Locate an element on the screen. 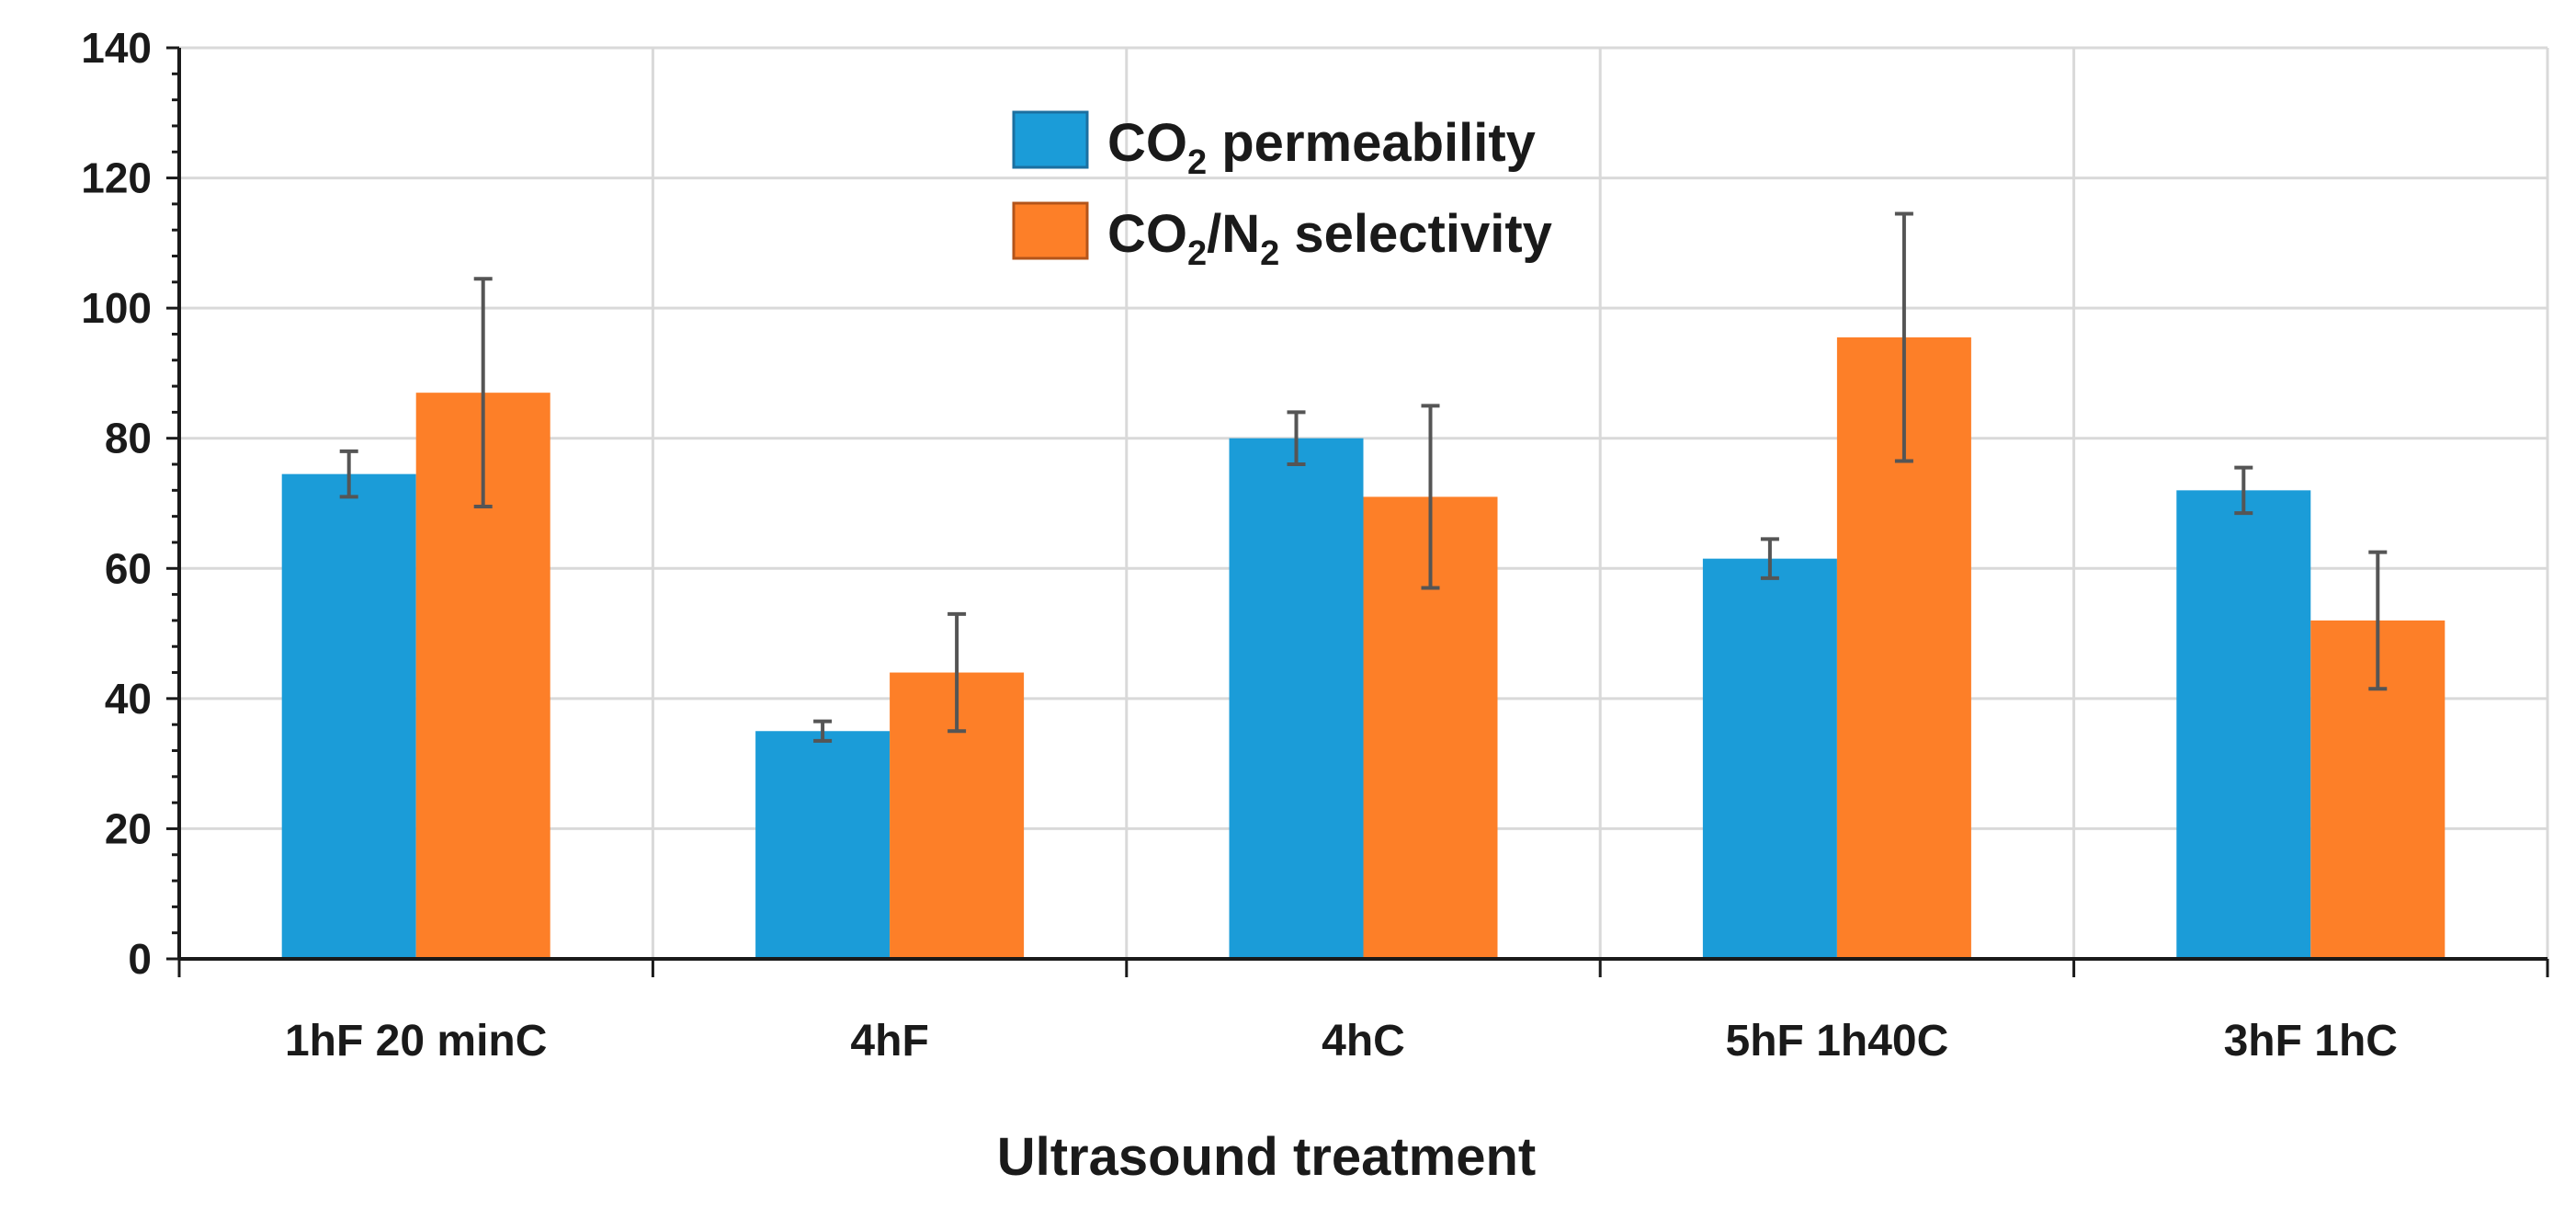  legend-item-co2-permeability: CO2 permeability is located at coordinates (1274, 146).